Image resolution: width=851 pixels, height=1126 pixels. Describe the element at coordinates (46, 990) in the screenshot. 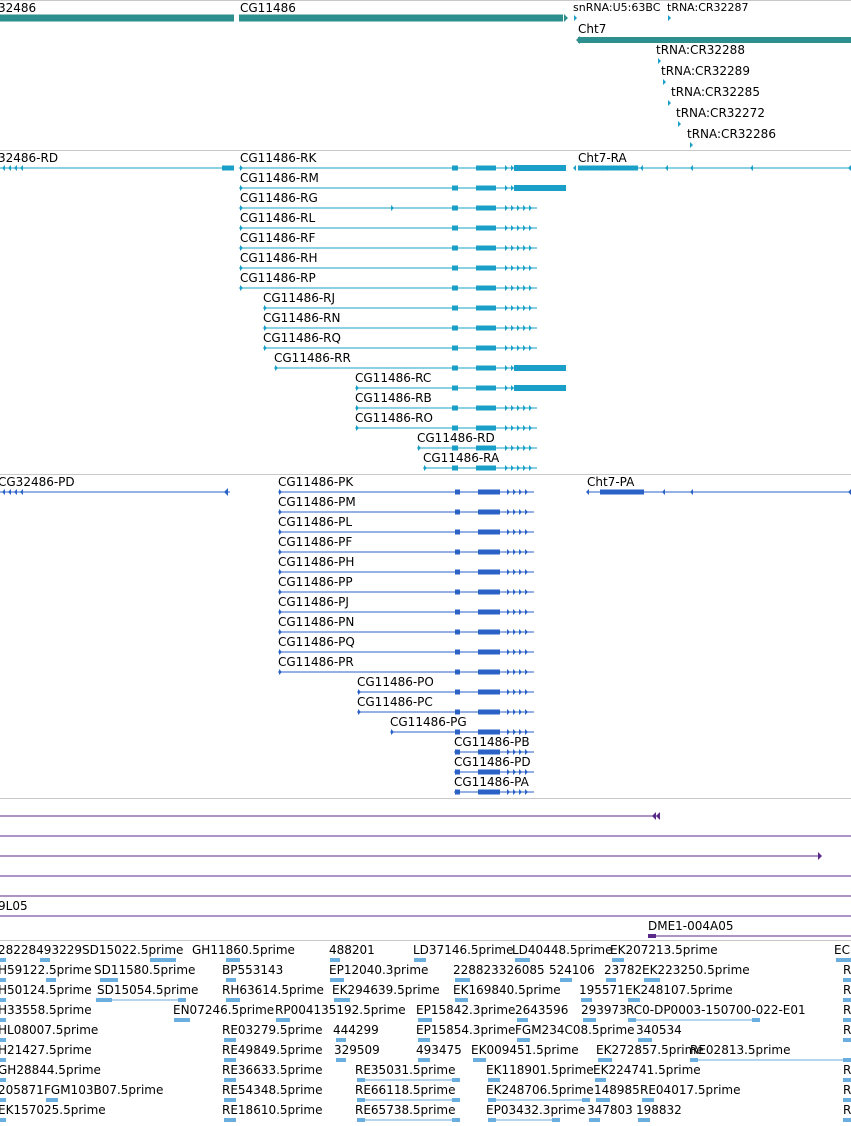

I see `est-label: H50124.5prime` at that location.